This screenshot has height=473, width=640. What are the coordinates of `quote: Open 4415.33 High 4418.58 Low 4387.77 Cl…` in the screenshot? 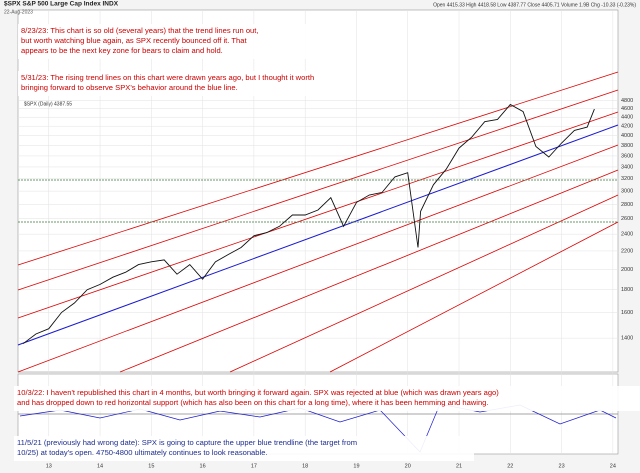 It's located at (534, 5).